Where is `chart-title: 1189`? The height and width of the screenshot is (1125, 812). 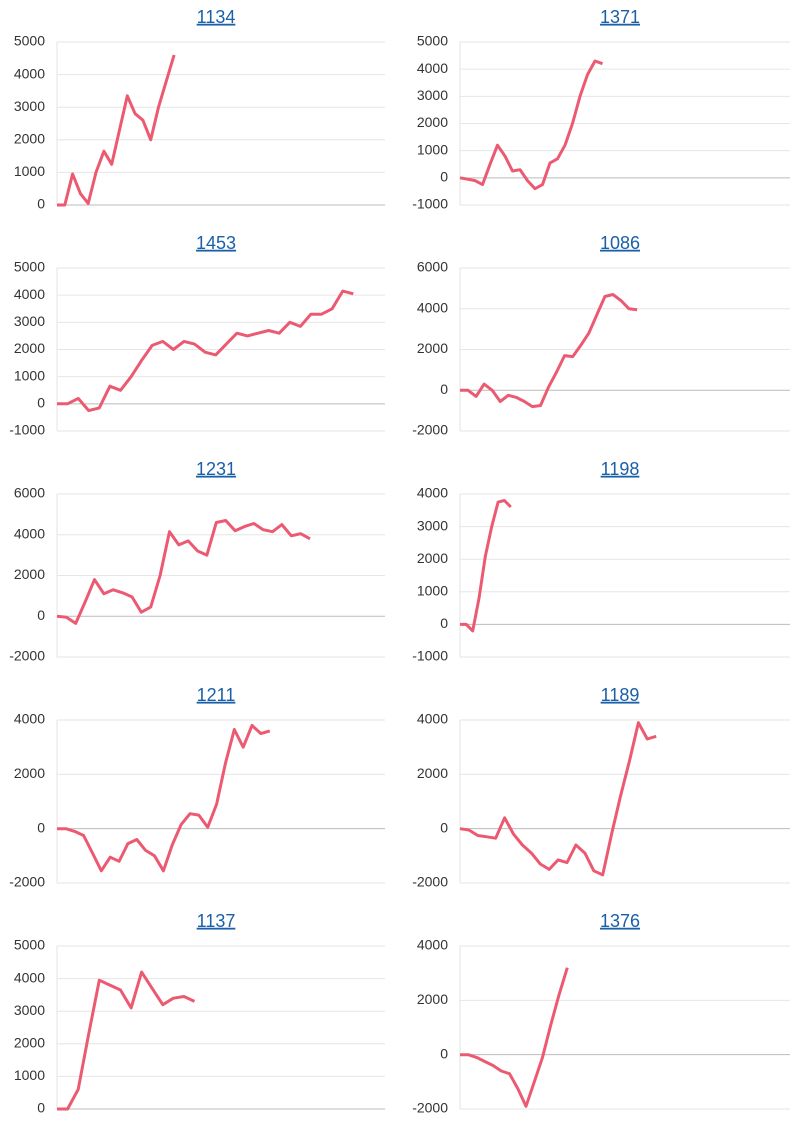
chart-title: 1189 is located at coordinates (620, 695).